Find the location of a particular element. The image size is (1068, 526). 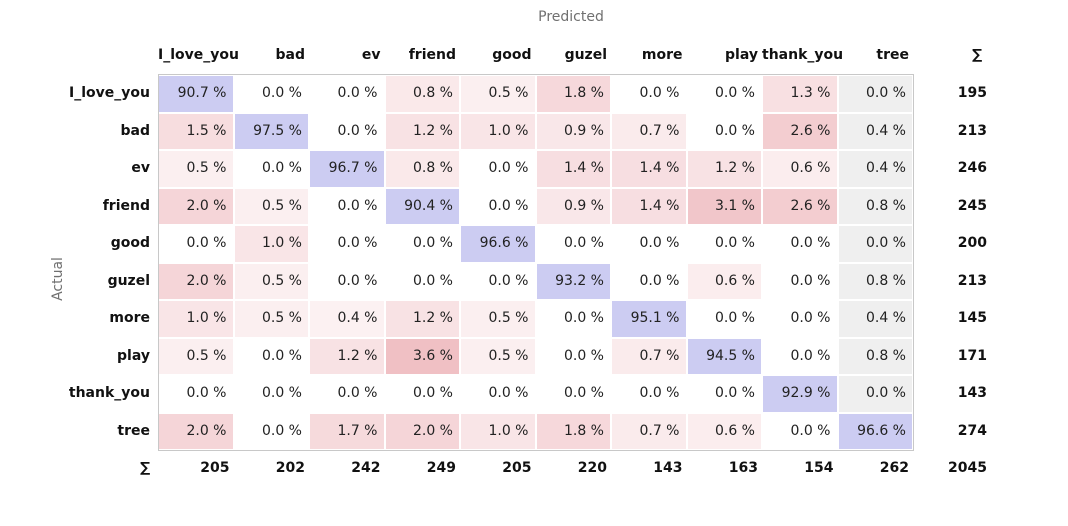

matrix-cell: 3.6 % is located at coordinates (422, 356).